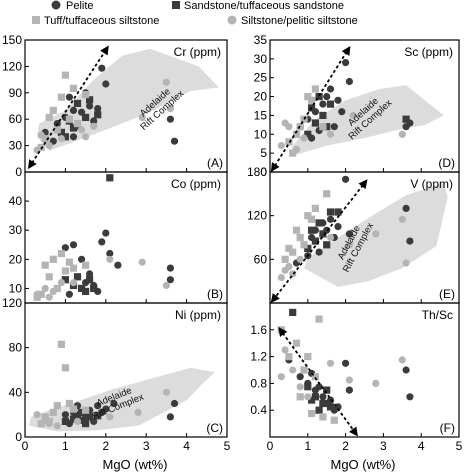 The height and width of the screenshot is (475, 474). Describe the element at coordinates (261, 134) in the screenshot. I see `y-tick-label: 10` at that location.